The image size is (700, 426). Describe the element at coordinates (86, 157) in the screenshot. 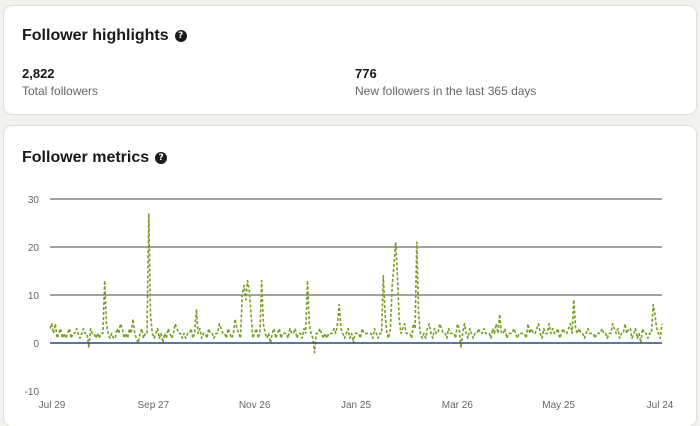

I see `follower-metrics-title-text: Follower metrics` at that location.